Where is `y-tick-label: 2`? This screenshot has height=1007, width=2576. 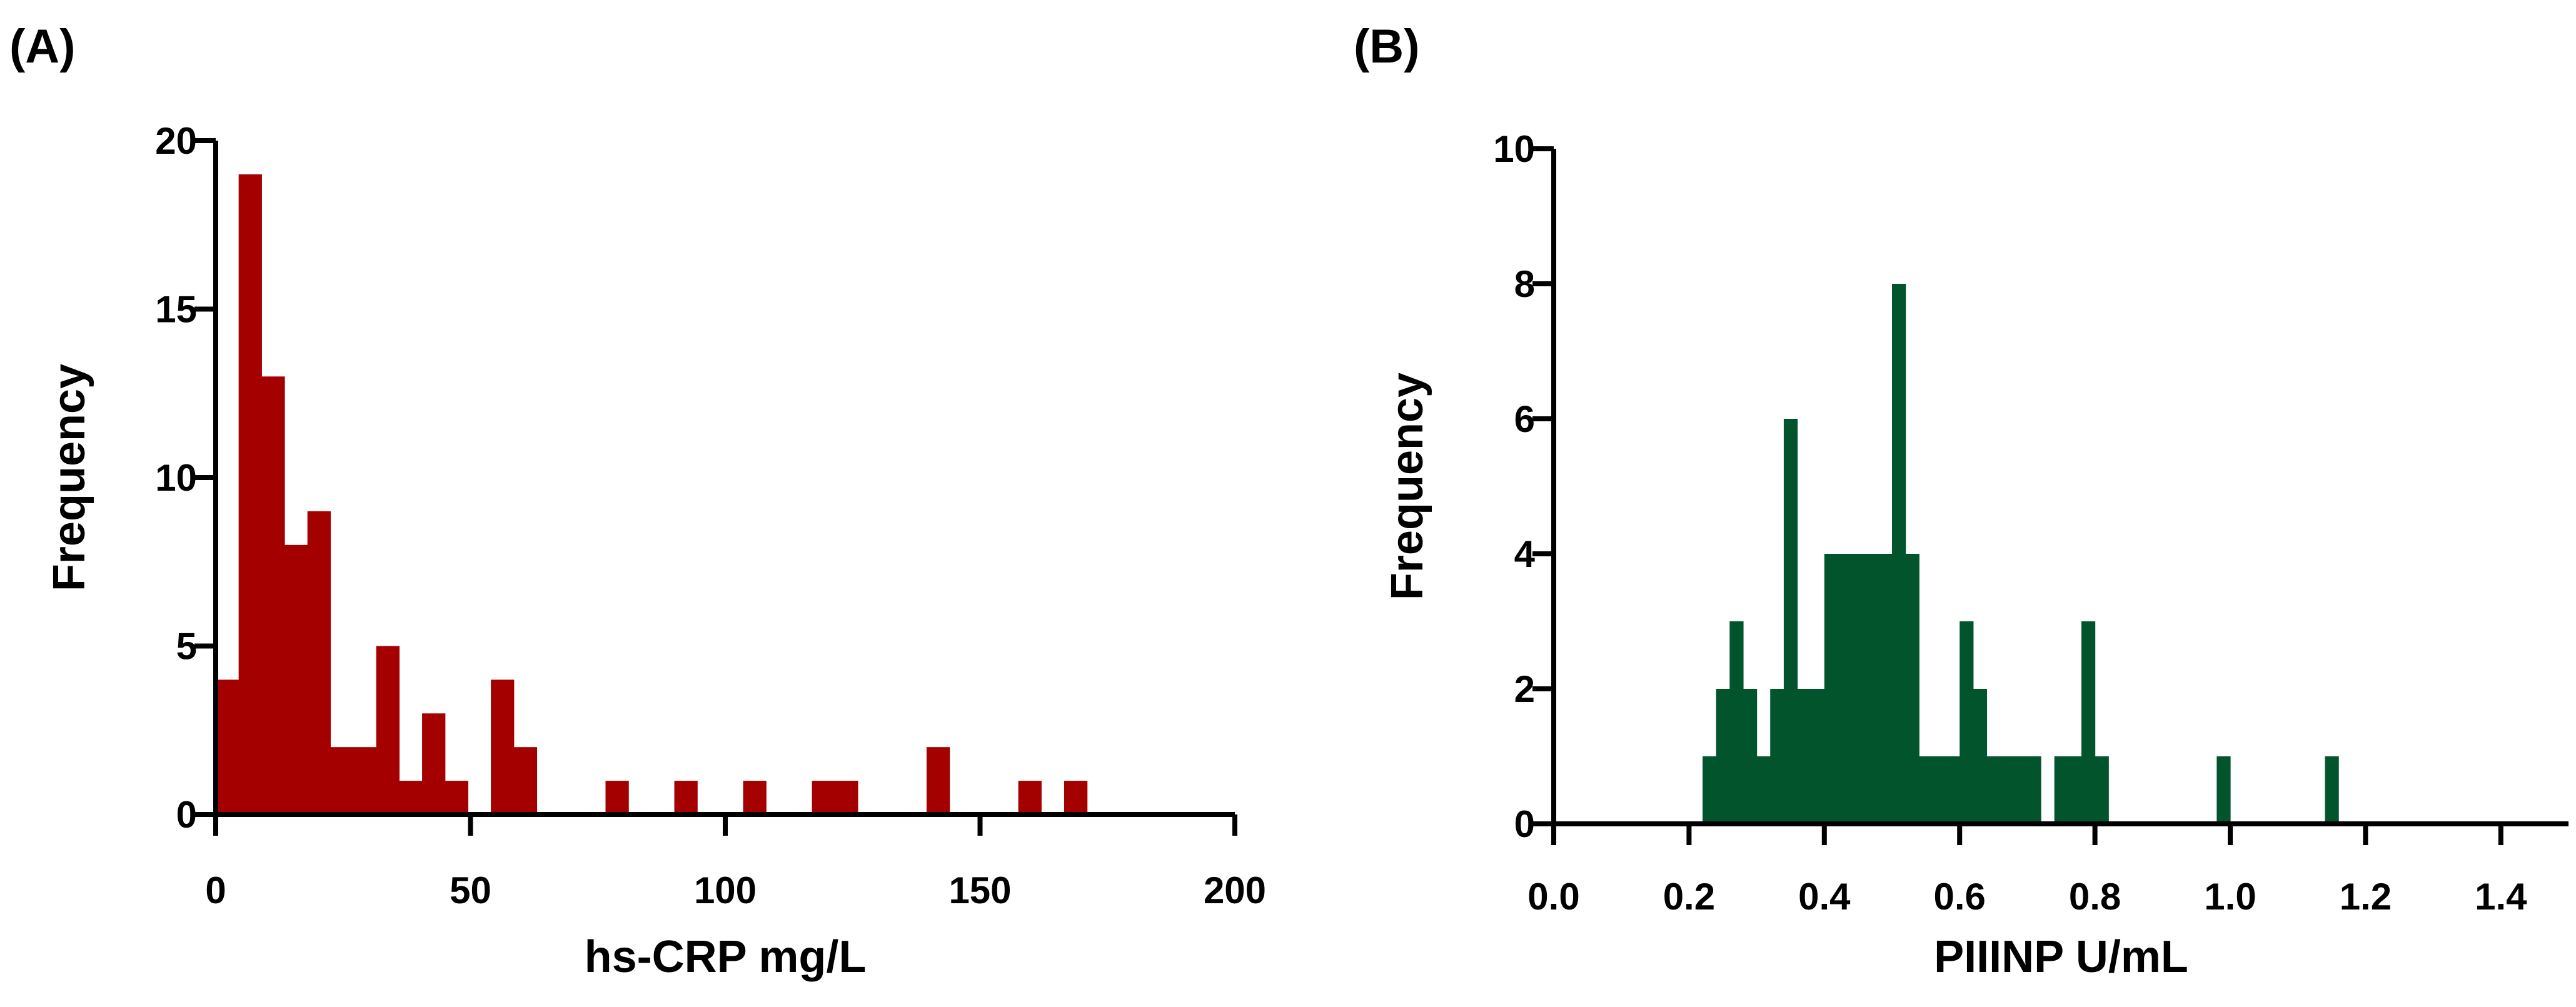 y-tick-label: 2 is located at coordinates (1524, 689).